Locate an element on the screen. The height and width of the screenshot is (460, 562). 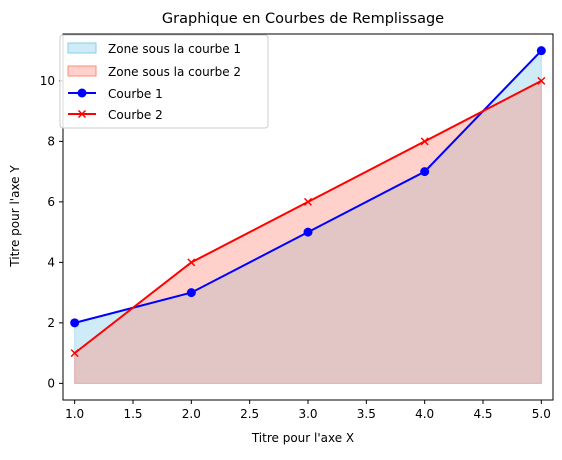
x-tick-label: 1.0 is located at coordinates (74, 414).